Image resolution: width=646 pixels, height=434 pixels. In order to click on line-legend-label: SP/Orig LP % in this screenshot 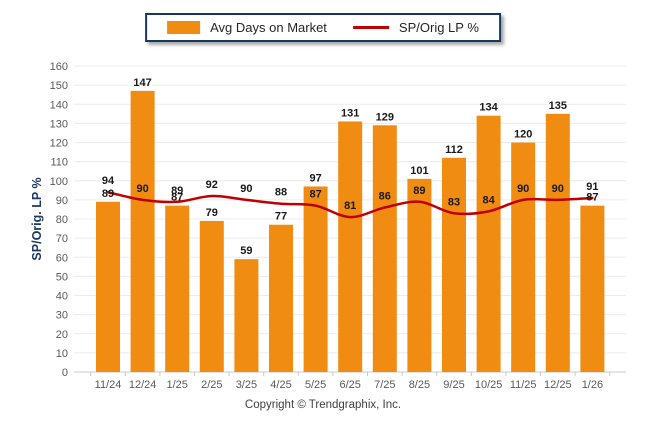, I will do `click(438, 27)`.